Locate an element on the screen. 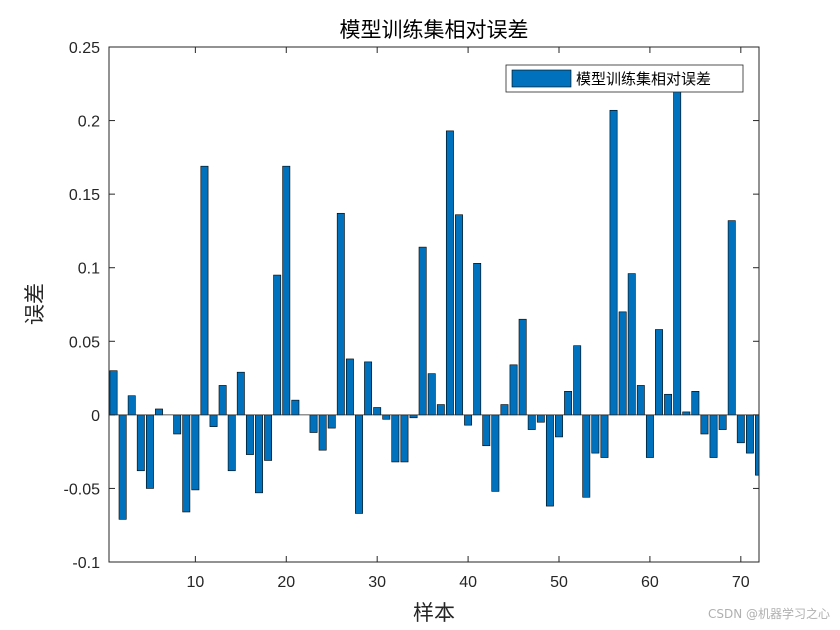 This screenshot has width=840, height=630. x-tick-label: 30 is located at coordinates (377, 582).